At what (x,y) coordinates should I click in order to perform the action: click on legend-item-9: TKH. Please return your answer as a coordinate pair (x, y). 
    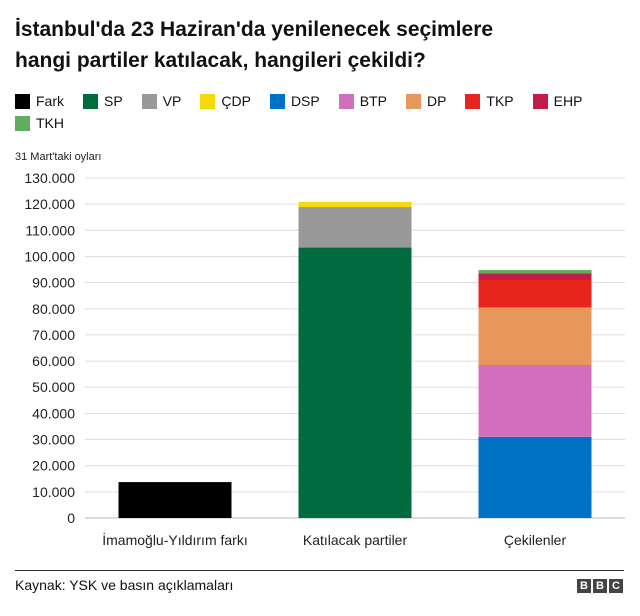
    Looking at the image, I should click on (39, 123).